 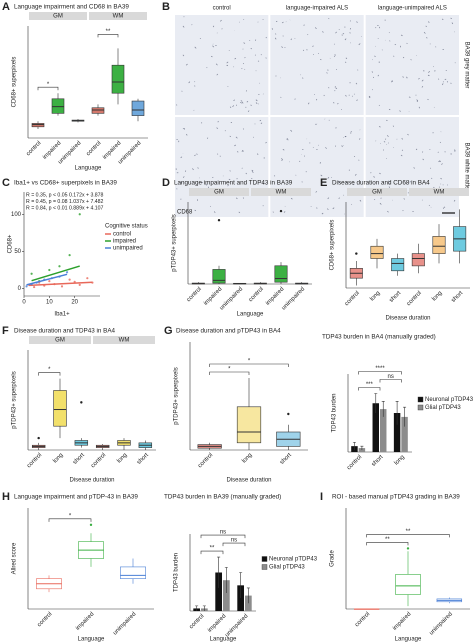 What do you see at coordinates (379, 337) in the screenshot?
I see `panel-title: TDP43 burden in BA4 (manually graded)` at bounding box center [379, 337].